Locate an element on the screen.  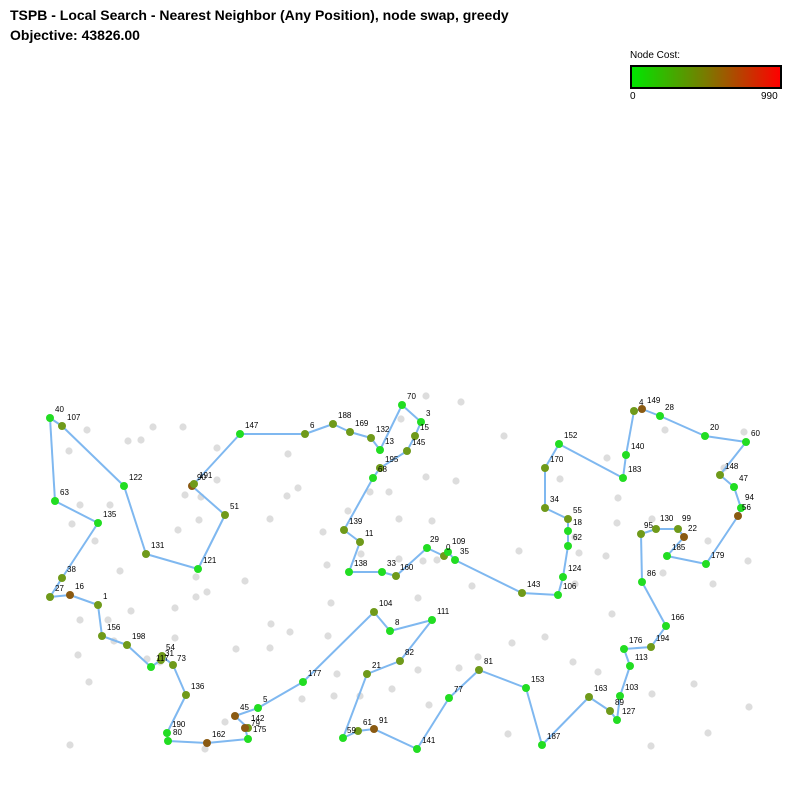
node-label: 152 is located at coordinates (571, 435).